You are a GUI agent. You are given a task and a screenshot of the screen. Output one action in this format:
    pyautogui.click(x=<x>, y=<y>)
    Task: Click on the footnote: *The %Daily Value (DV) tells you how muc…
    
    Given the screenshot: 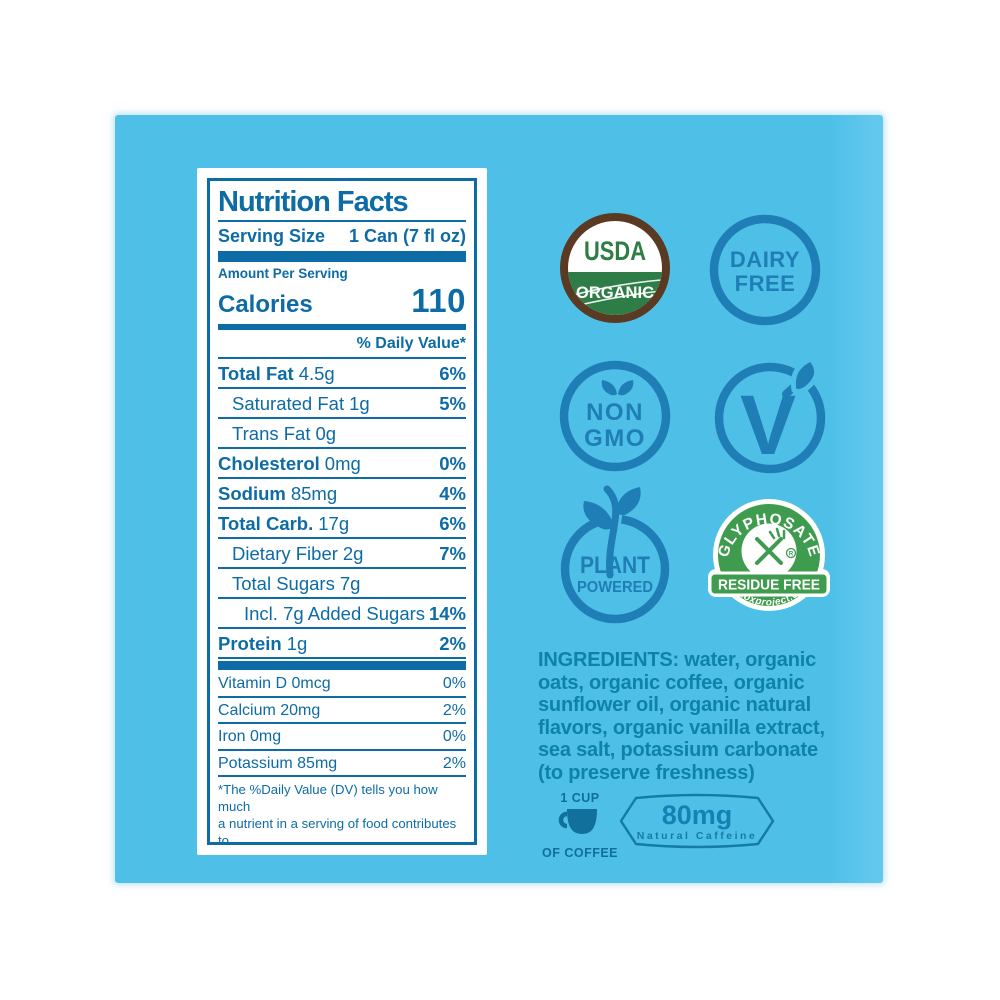 What is the action you would take?
    pyautogui.click(x=337, y=813)
    